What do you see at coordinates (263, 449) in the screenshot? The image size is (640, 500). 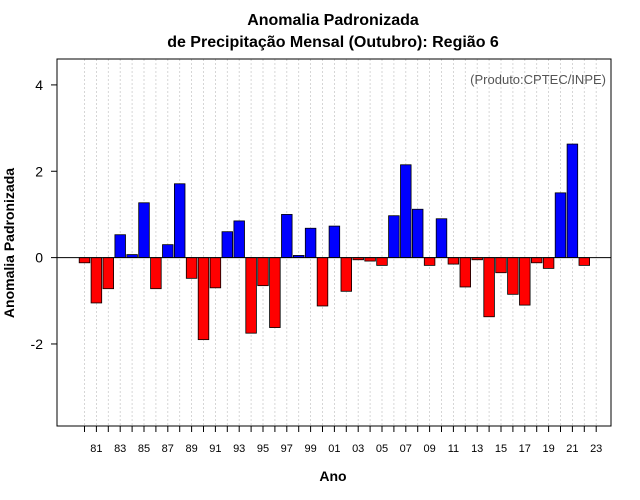 I see `x-tick-label: 95` at bounding box center [263, 449].